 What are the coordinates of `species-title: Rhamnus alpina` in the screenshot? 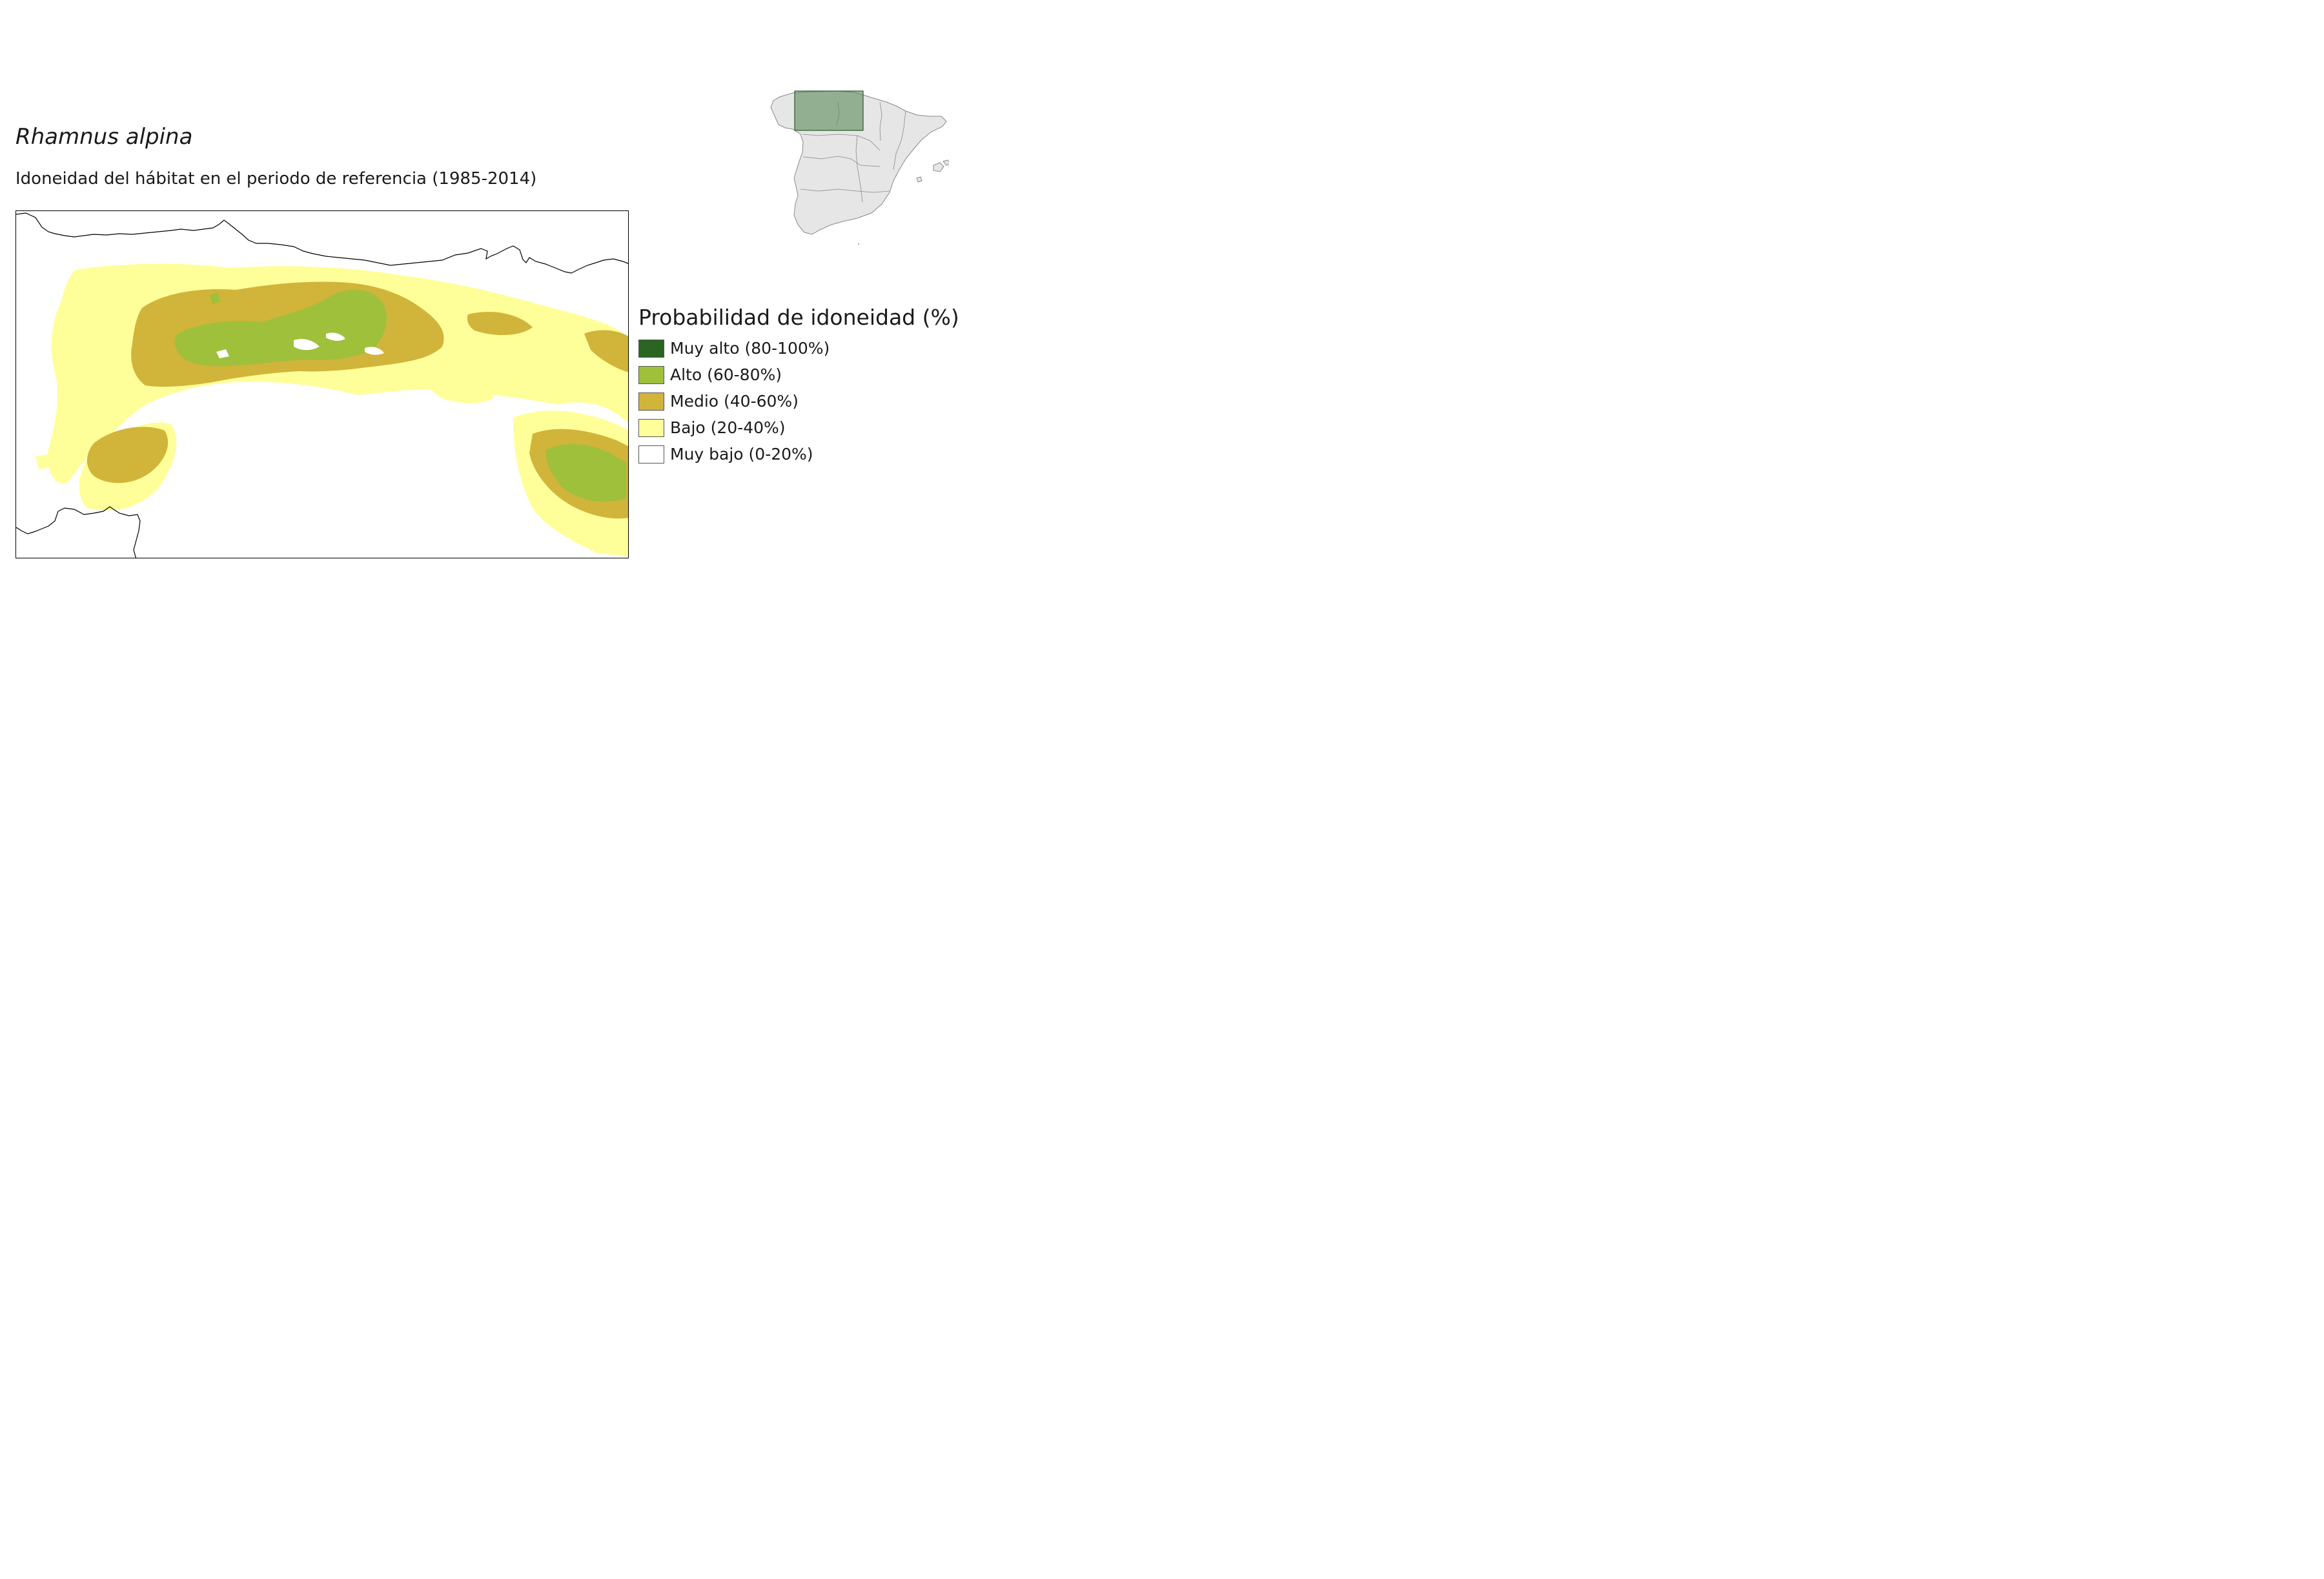 It's located at (104, 137).